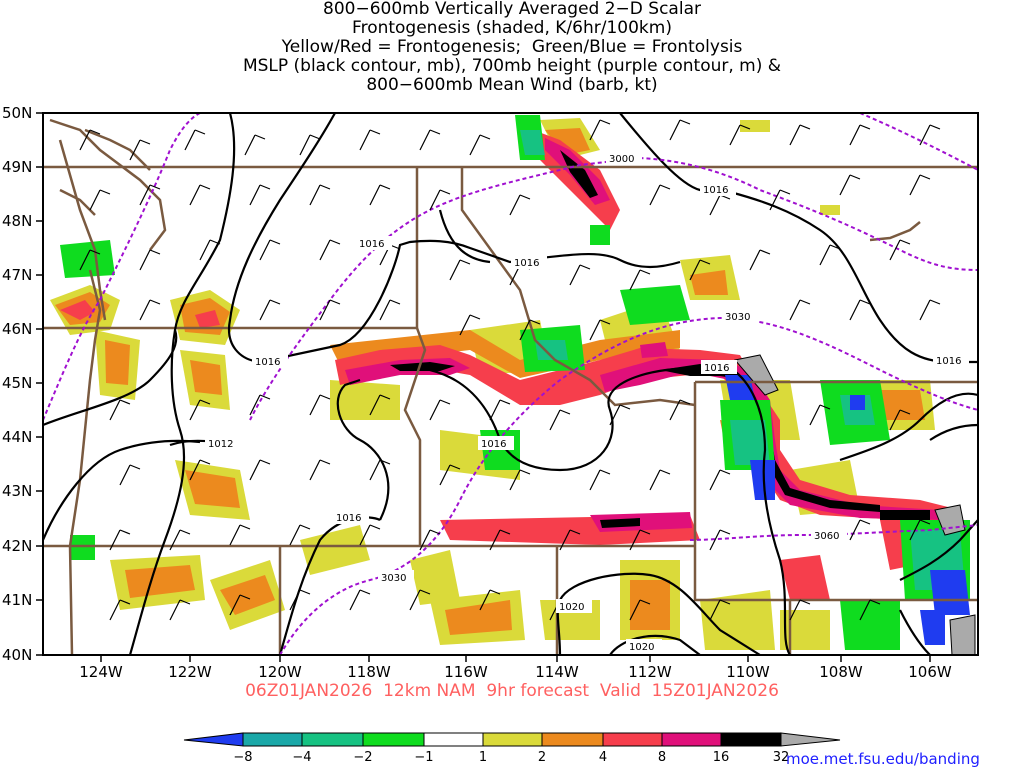 This screenshot has width=1024, height=768. I want to click on colorbar-label: −2, so click(362, 757).